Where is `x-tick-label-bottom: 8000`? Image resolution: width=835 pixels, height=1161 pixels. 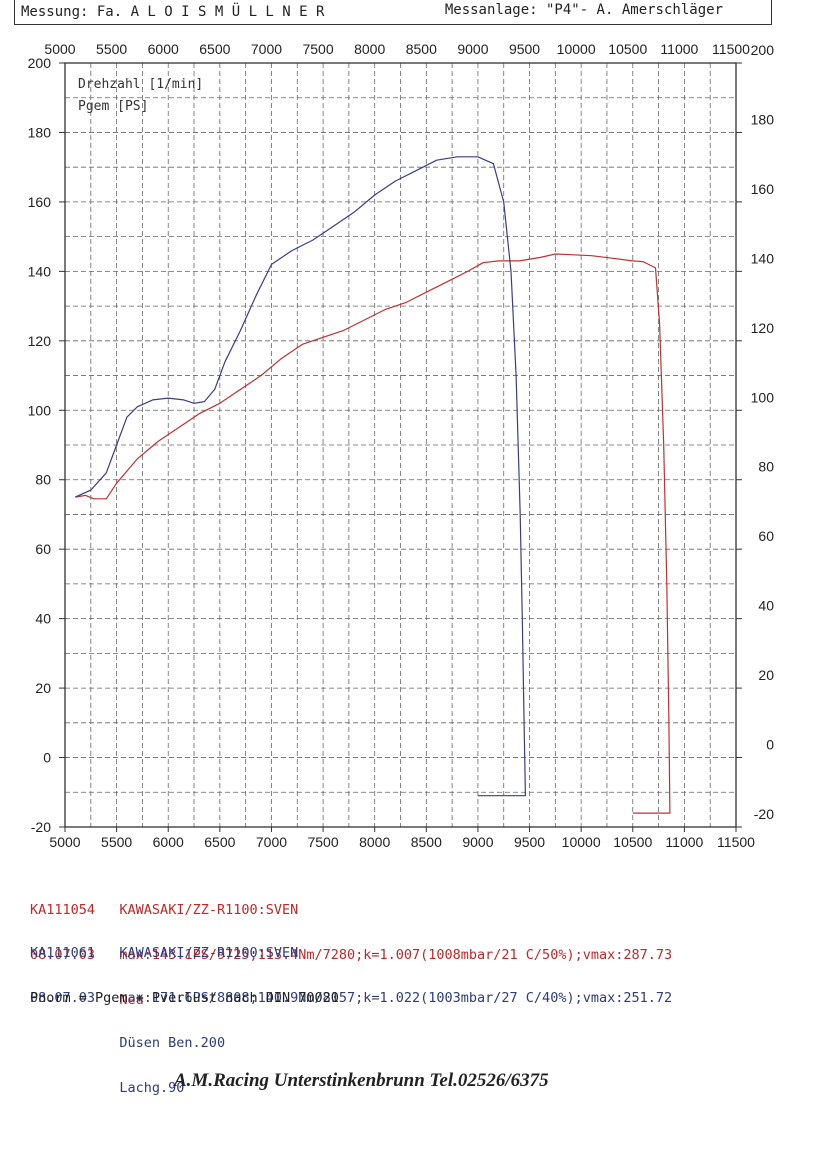 x-tick-label-bottom: 8000 is located at coordinates (374, 842).